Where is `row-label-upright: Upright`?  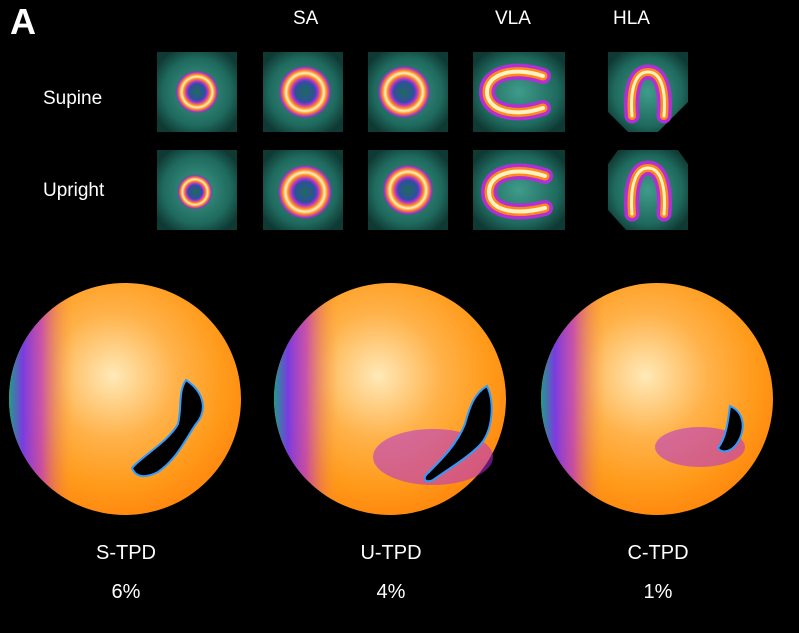 row-label-upright: Upright is located at coordinates (74, 190).